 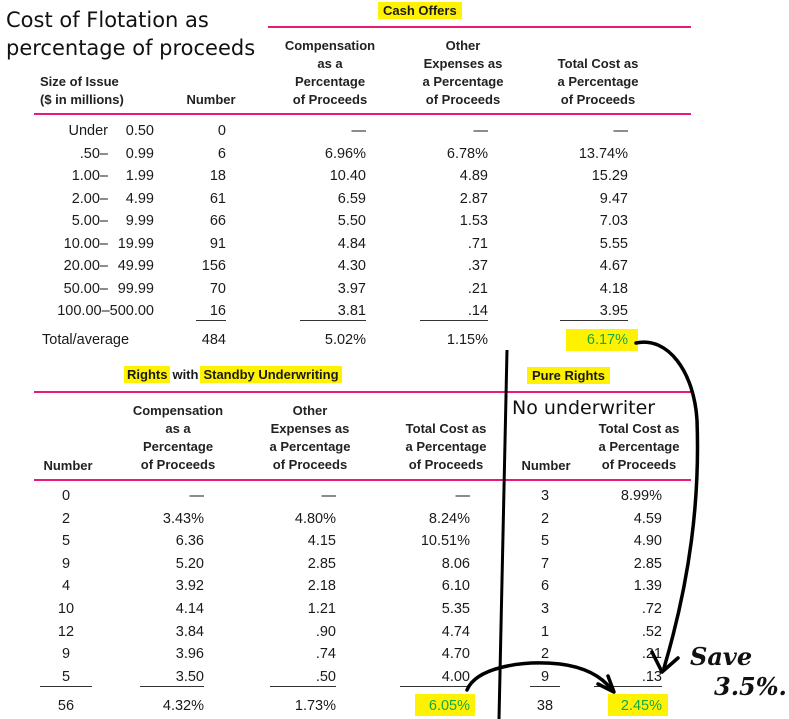 I want to click on cash-number: 18, so click(x=217, y=176).